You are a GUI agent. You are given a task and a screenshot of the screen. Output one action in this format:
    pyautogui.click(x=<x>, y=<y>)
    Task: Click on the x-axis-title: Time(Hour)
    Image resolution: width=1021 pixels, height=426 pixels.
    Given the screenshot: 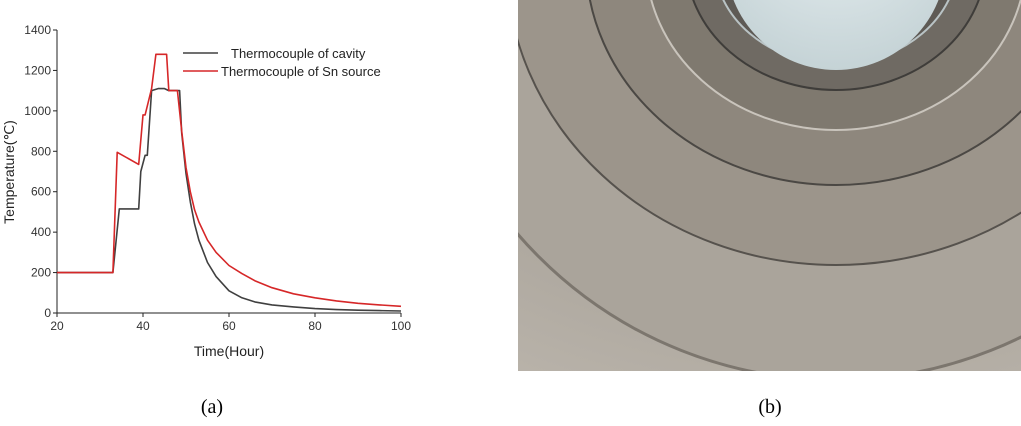 What is the action you would take?
    pyautogui.click(x=229, y=351)
    